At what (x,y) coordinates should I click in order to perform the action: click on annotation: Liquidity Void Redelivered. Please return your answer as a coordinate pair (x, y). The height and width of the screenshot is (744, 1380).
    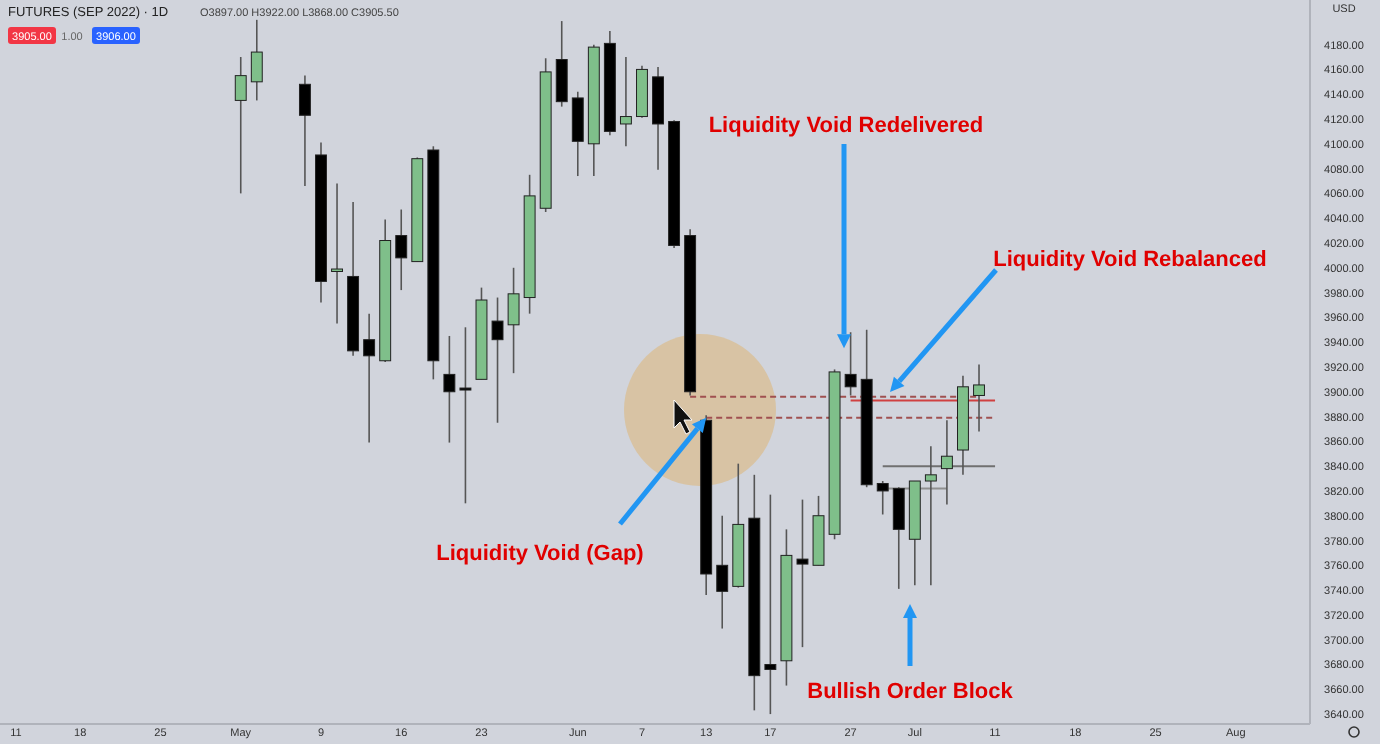
    Looking at the image, I should click on (846, 126).